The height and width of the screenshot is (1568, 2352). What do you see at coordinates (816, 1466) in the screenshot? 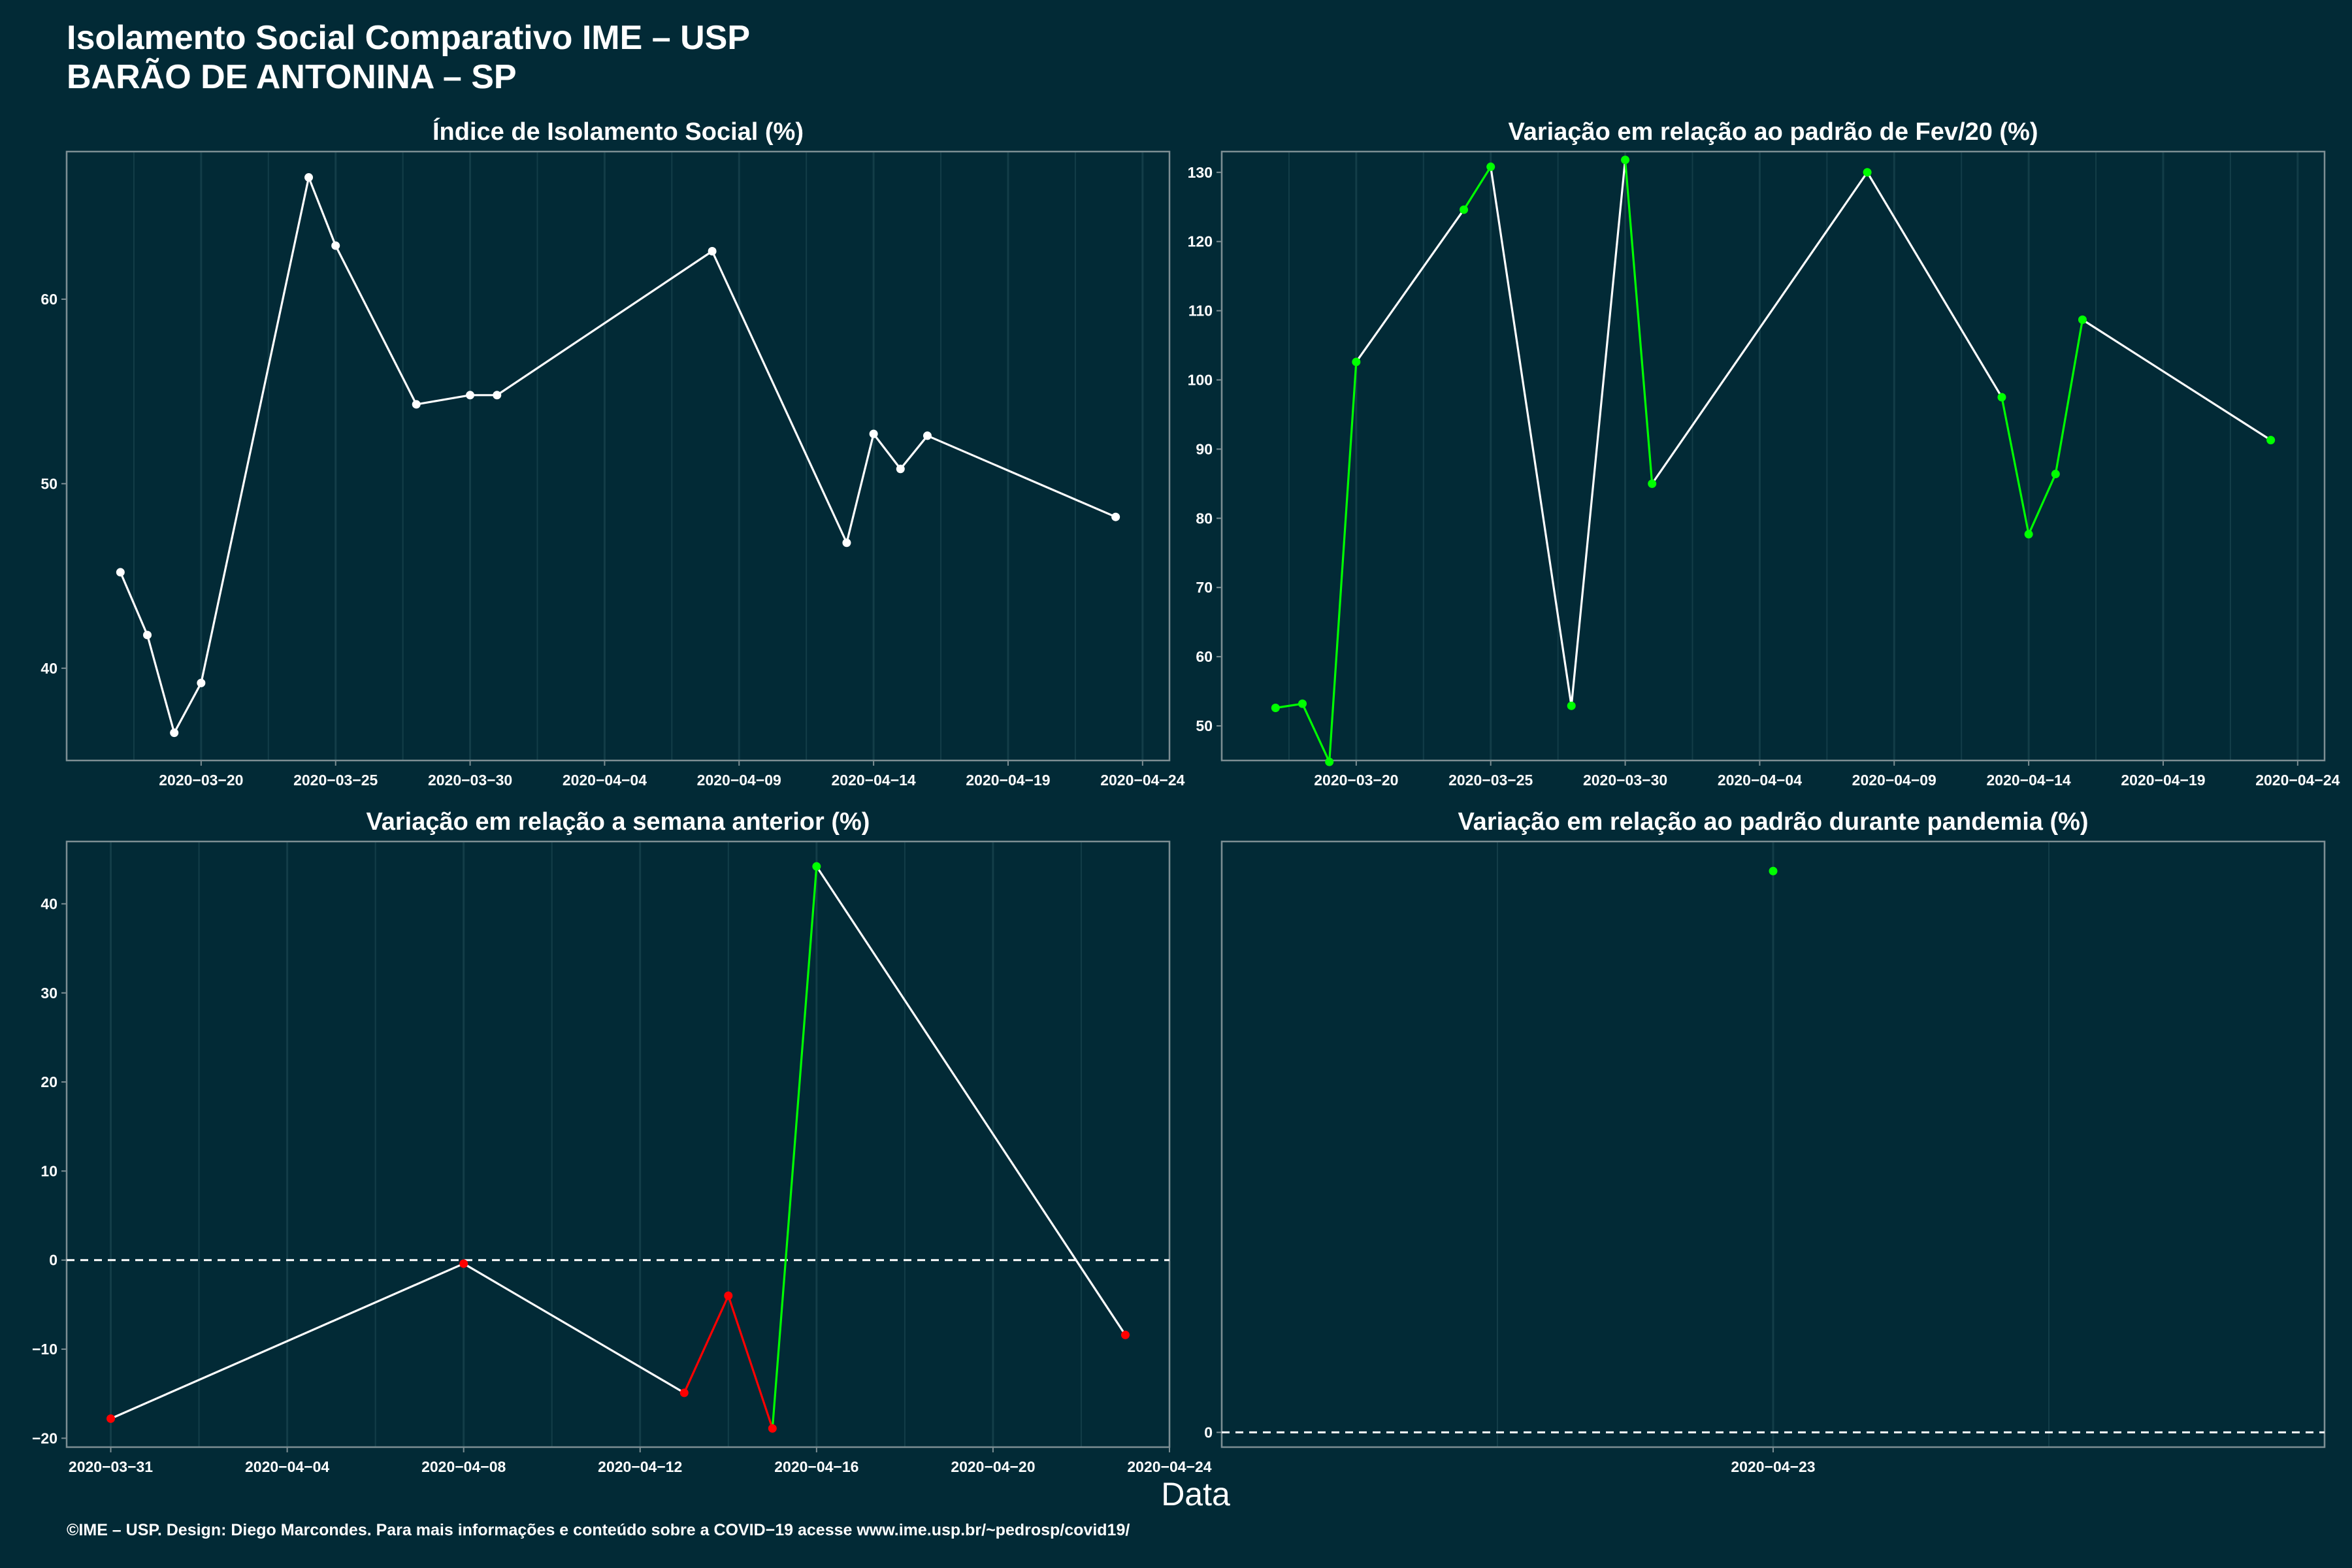
I see `x-tick-label: 2020−04−16` at bounding box center [816, 1466].